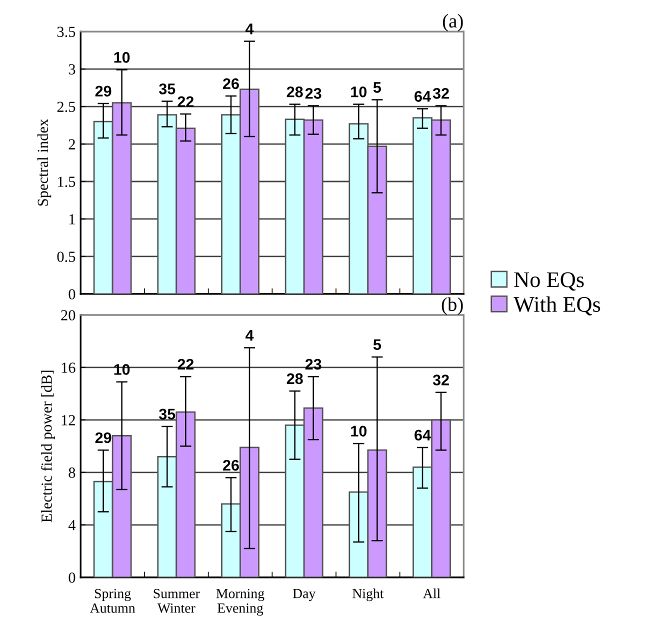 The width and height of the screenshot is (672, 631). What do you see at coordinates (549, 281) in the screenshot?
I see `legend-label: No EQs` at bounding box center [549, 281].